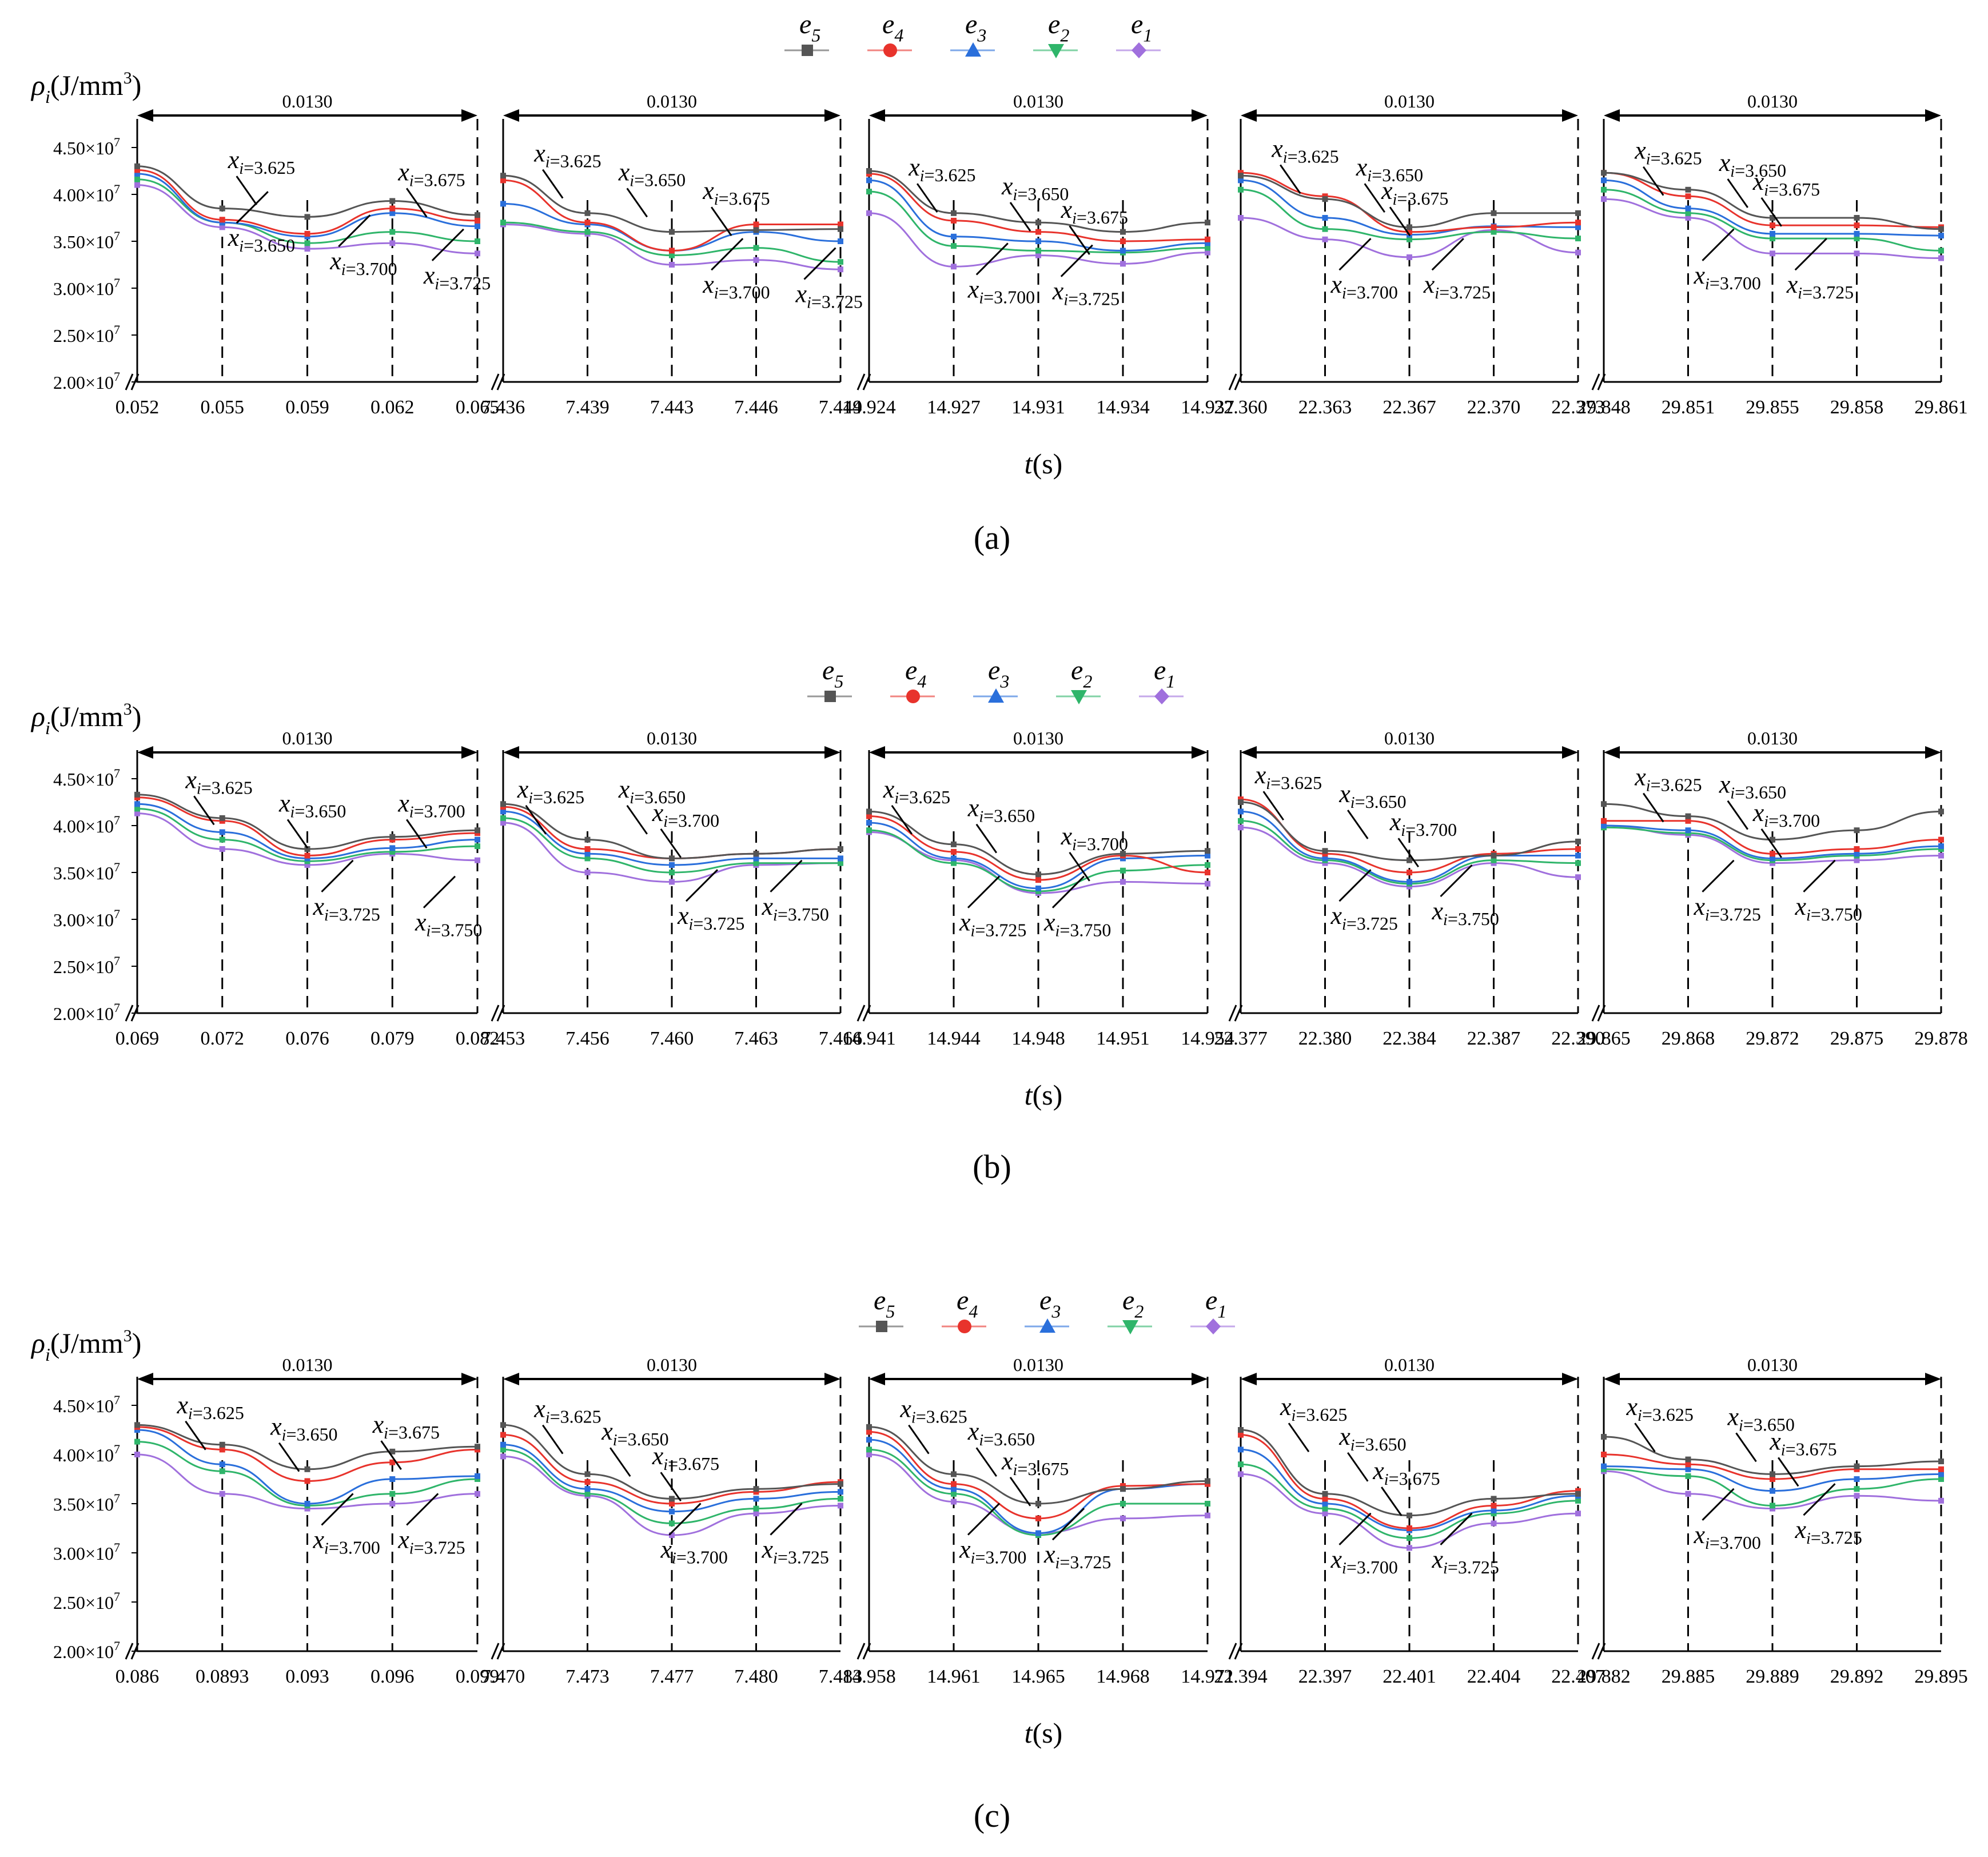  What do you see at coordinates (1038, 1038) in the screenshot?
I see `x-tick-label: 14.948` at bounding box center [1038, 1038].